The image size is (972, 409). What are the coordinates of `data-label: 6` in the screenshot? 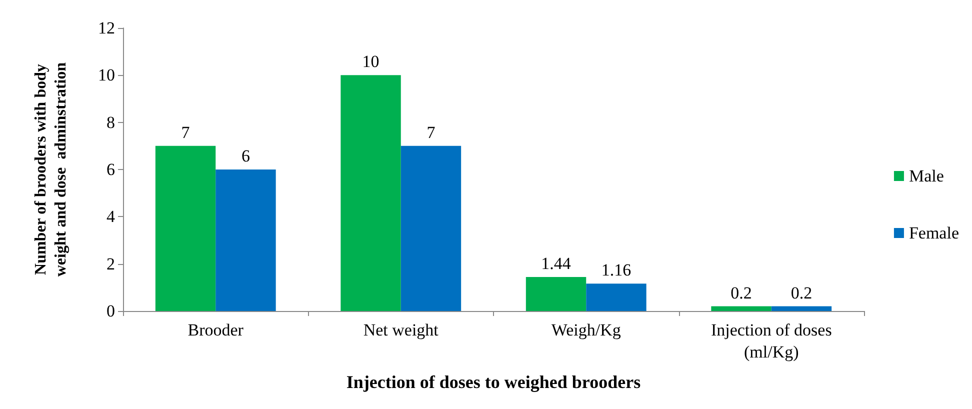 It's located at (245, 156).